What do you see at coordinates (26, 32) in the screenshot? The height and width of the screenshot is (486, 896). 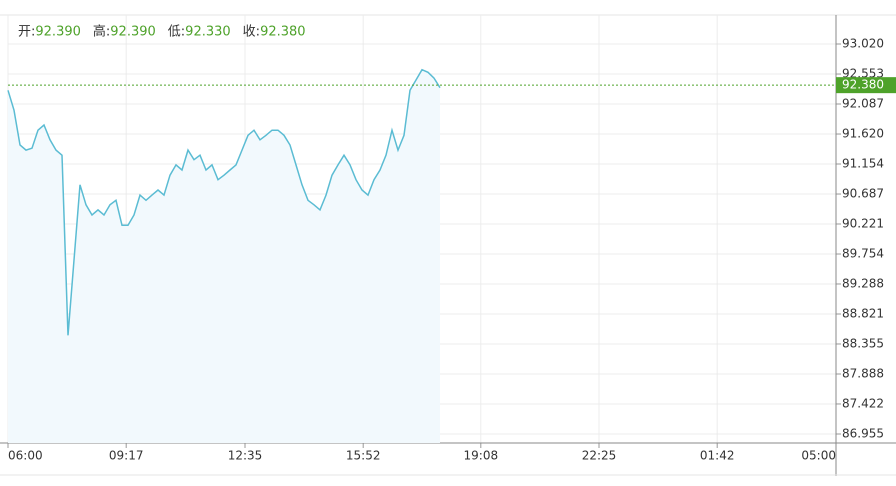 I see `header-label: 开:` at bounding box center [26, 32].